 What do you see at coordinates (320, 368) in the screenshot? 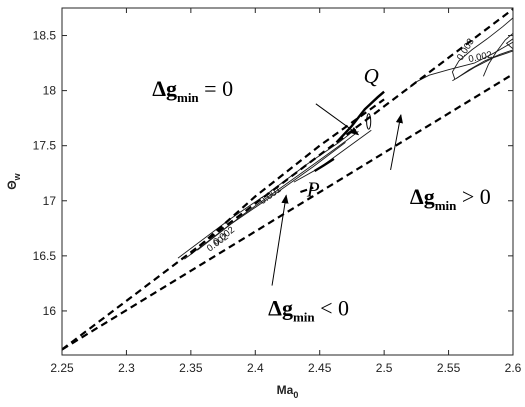
I see `x-tick-label: 2.45` at bounding box center [320, 368].